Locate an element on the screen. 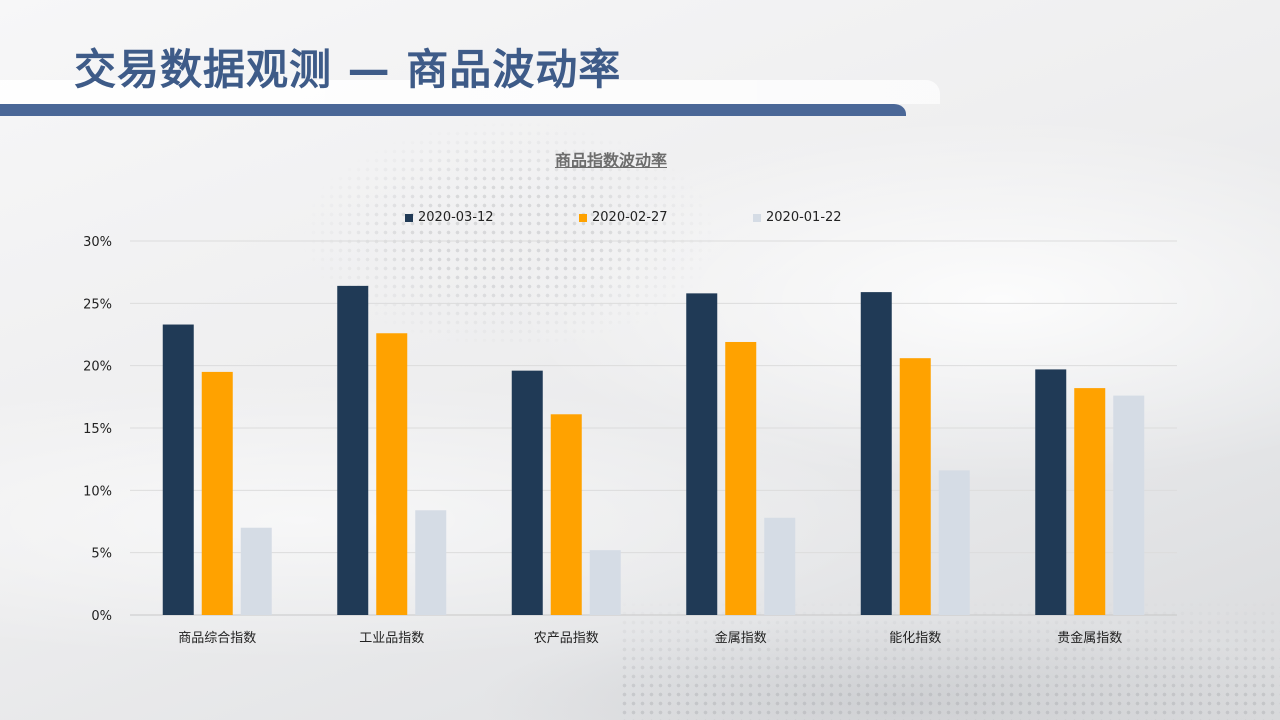 This screenshot has width=1280, height=720. y-tick-label: 25% is located at coordinates (97, 304).